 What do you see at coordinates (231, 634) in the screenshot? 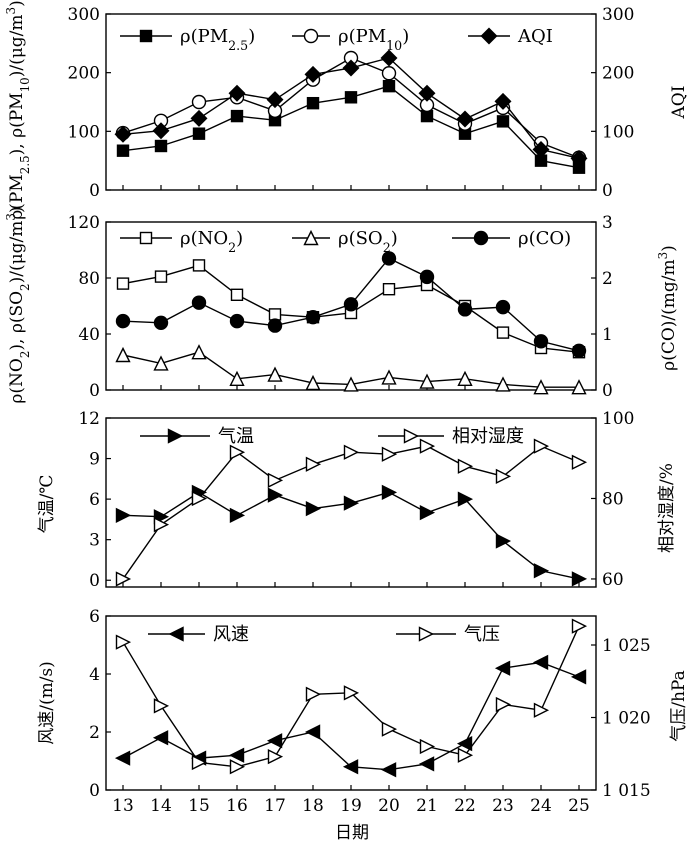
I see `legend-label: 风速` at bounding box center [231, 634].